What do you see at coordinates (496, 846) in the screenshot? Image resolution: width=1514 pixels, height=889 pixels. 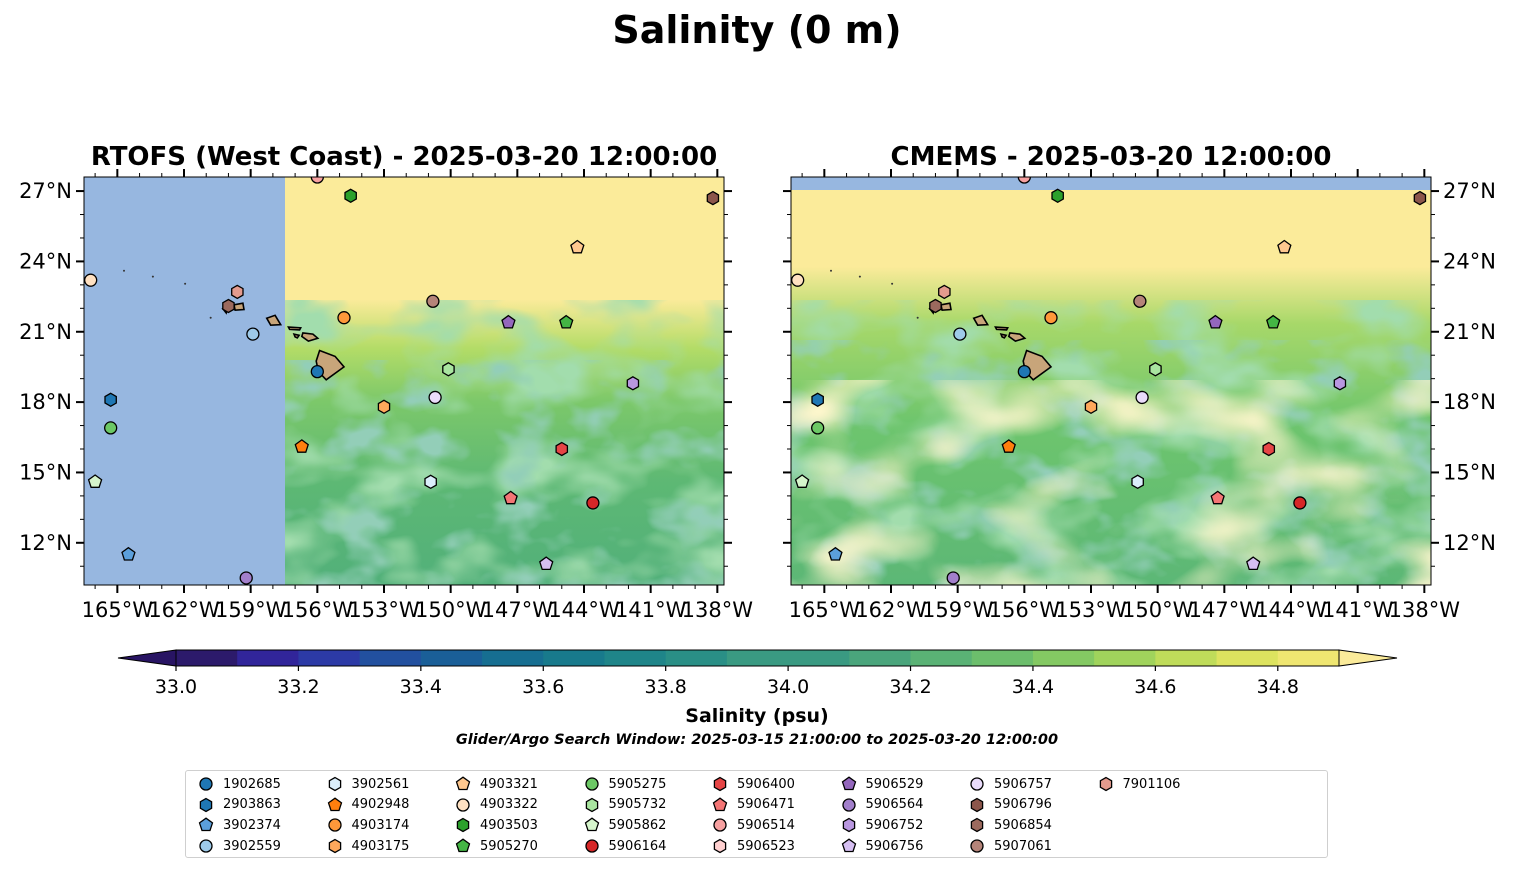 I see `legend-item: 5905270` at bounding box center [496, 846].